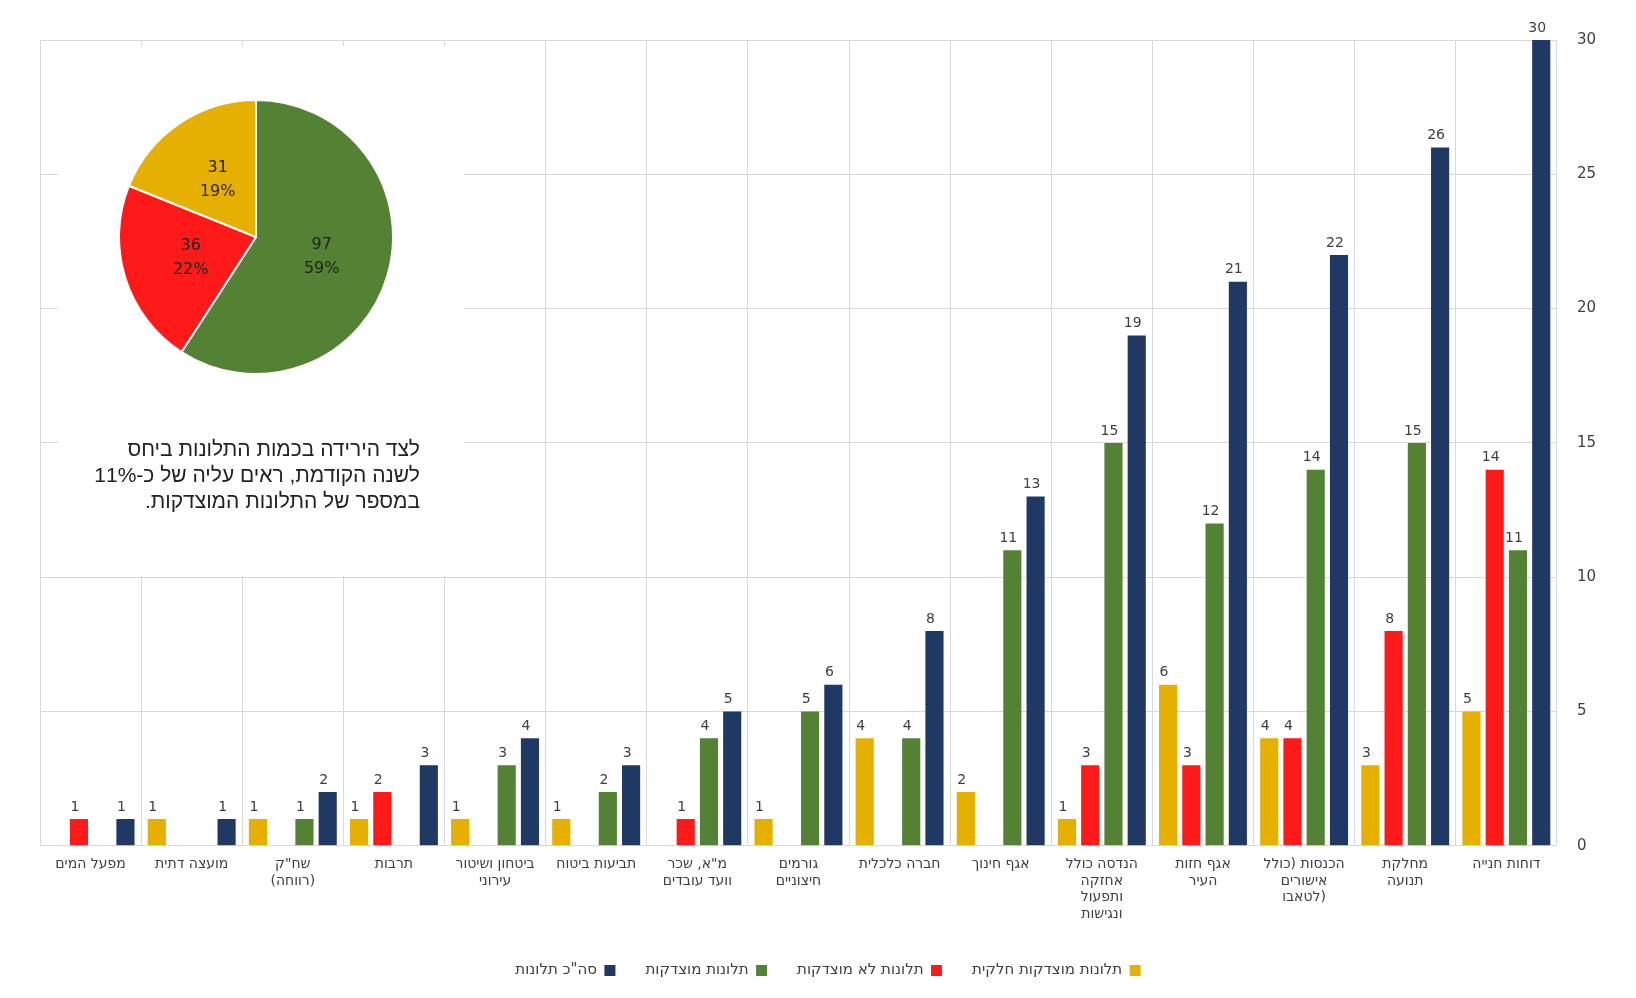 Image resolution: width=1636 pixels, height=998 pixels. Describe the element at coordinates (1031, 483) in the screenshot. I see `data-label: 13` at that location.